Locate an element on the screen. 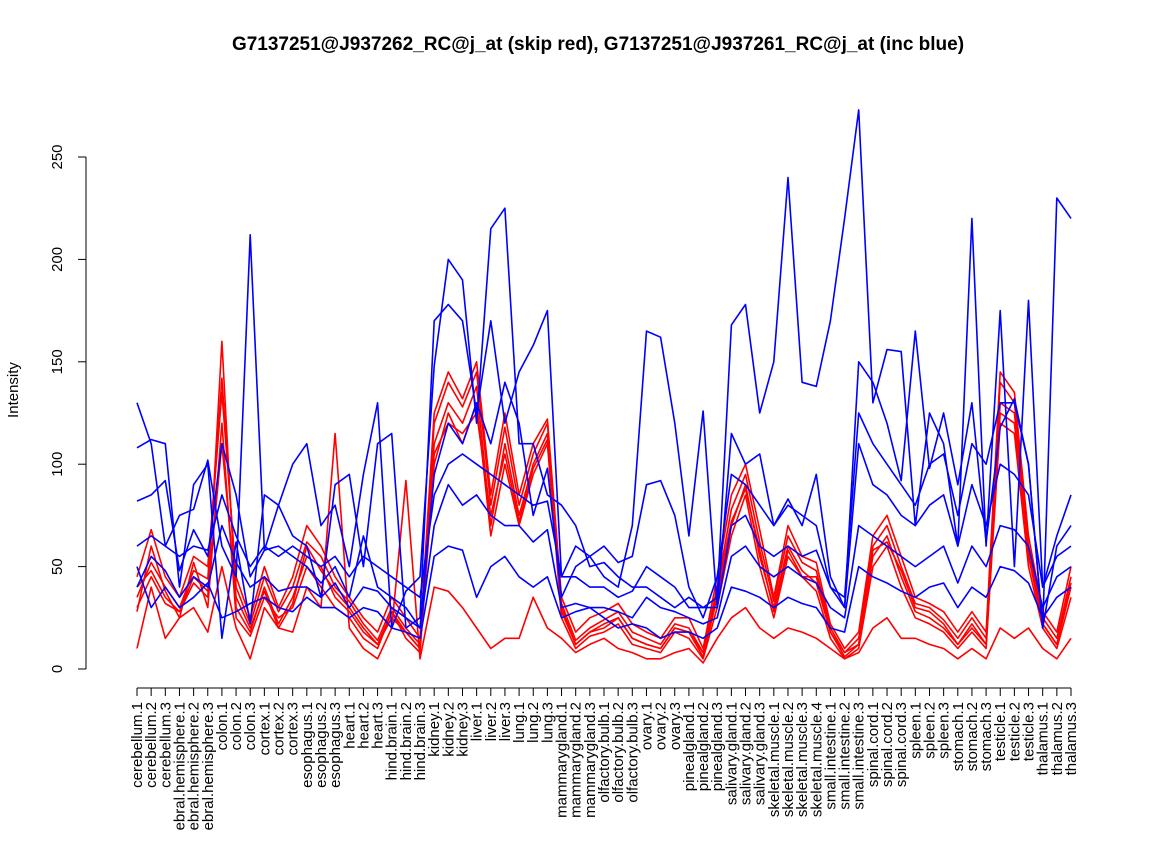 The height and width of the screenshot is (864, 1152). x-tick-label: heart.3 is located at coordinates (378, 725).